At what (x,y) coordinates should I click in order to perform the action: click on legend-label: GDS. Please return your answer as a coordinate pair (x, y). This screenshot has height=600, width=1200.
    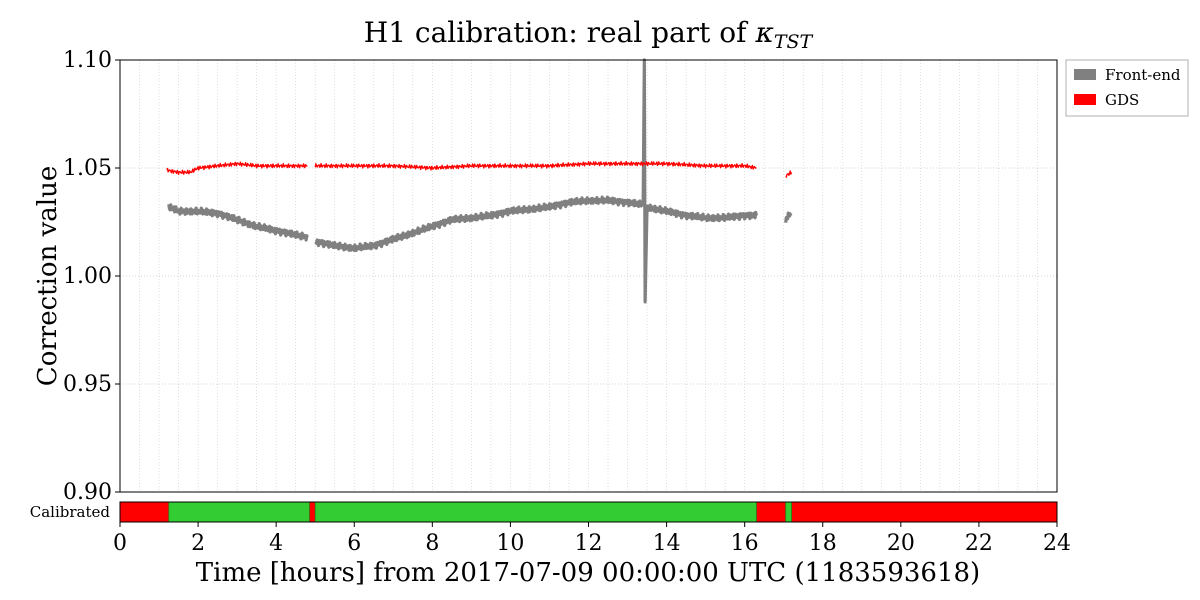
    Looking at the image, I should click on (1122, 100).